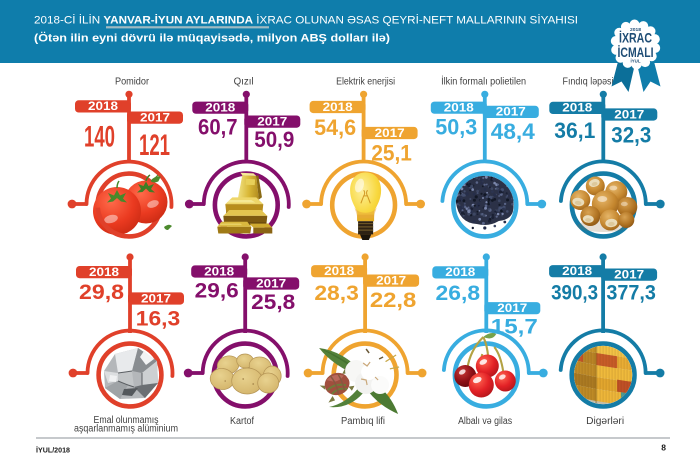 Image resolution: width=700 pixels, height=467 pixels. Describe the element at coordinates (458, 293) in the screenshot. I see `svg-text: 26,8` at that location.